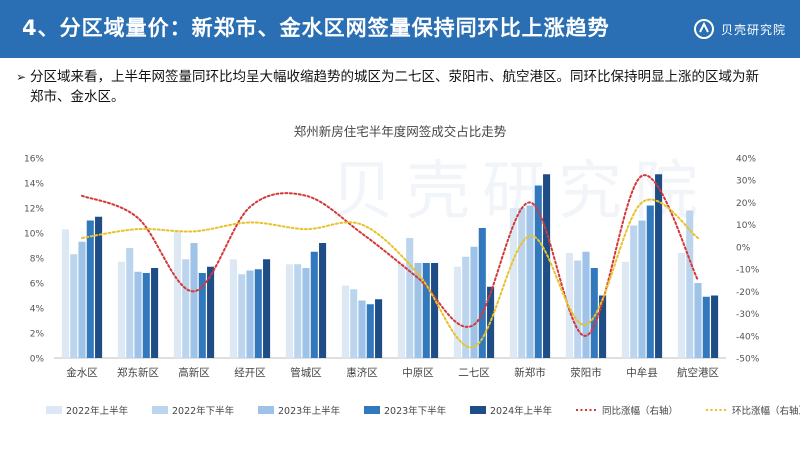 The height and width of the screenshot is (450, 800). What do you see at coordinates (698, 372) in the screenshot?
I see `x-tick-label: 航空港区` at bounding box center [698, 372].